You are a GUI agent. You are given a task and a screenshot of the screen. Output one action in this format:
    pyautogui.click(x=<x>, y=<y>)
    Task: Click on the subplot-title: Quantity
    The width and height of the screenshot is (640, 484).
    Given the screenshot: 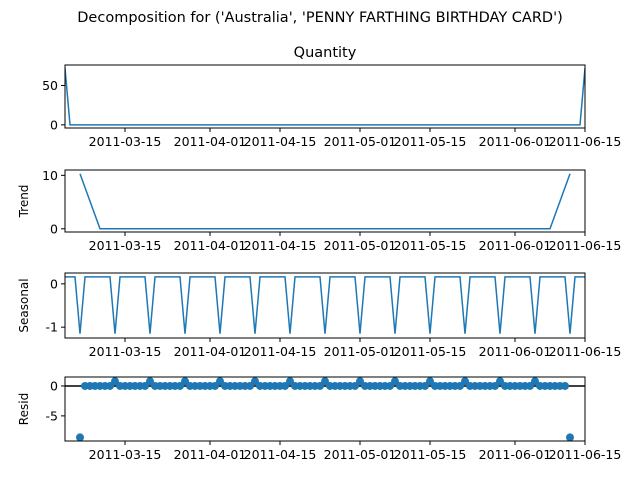 What is the action you would take?
    pyautogui.click(x=325, y=53)
    